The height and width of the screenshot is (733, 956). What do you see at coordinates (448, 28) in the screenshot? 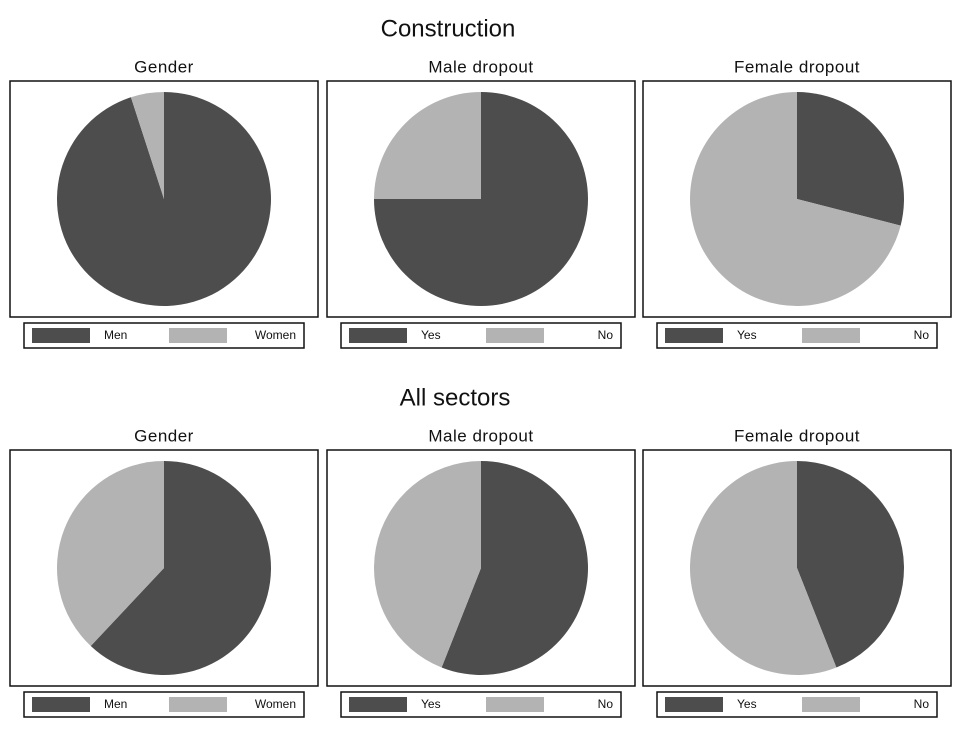
I see `section-title: Construction` at bounding box center [448, 28].